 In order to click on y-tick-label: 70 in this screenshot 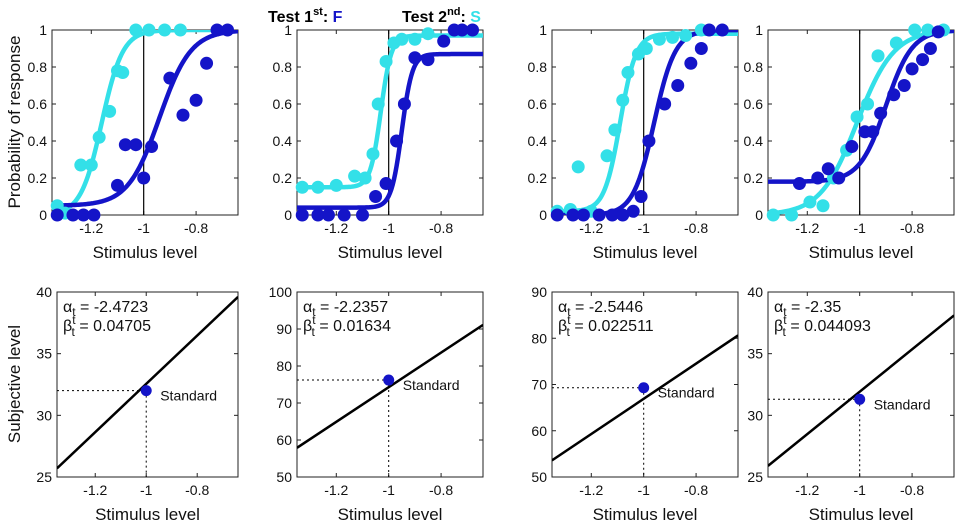, I will do `click(284, 403)`.